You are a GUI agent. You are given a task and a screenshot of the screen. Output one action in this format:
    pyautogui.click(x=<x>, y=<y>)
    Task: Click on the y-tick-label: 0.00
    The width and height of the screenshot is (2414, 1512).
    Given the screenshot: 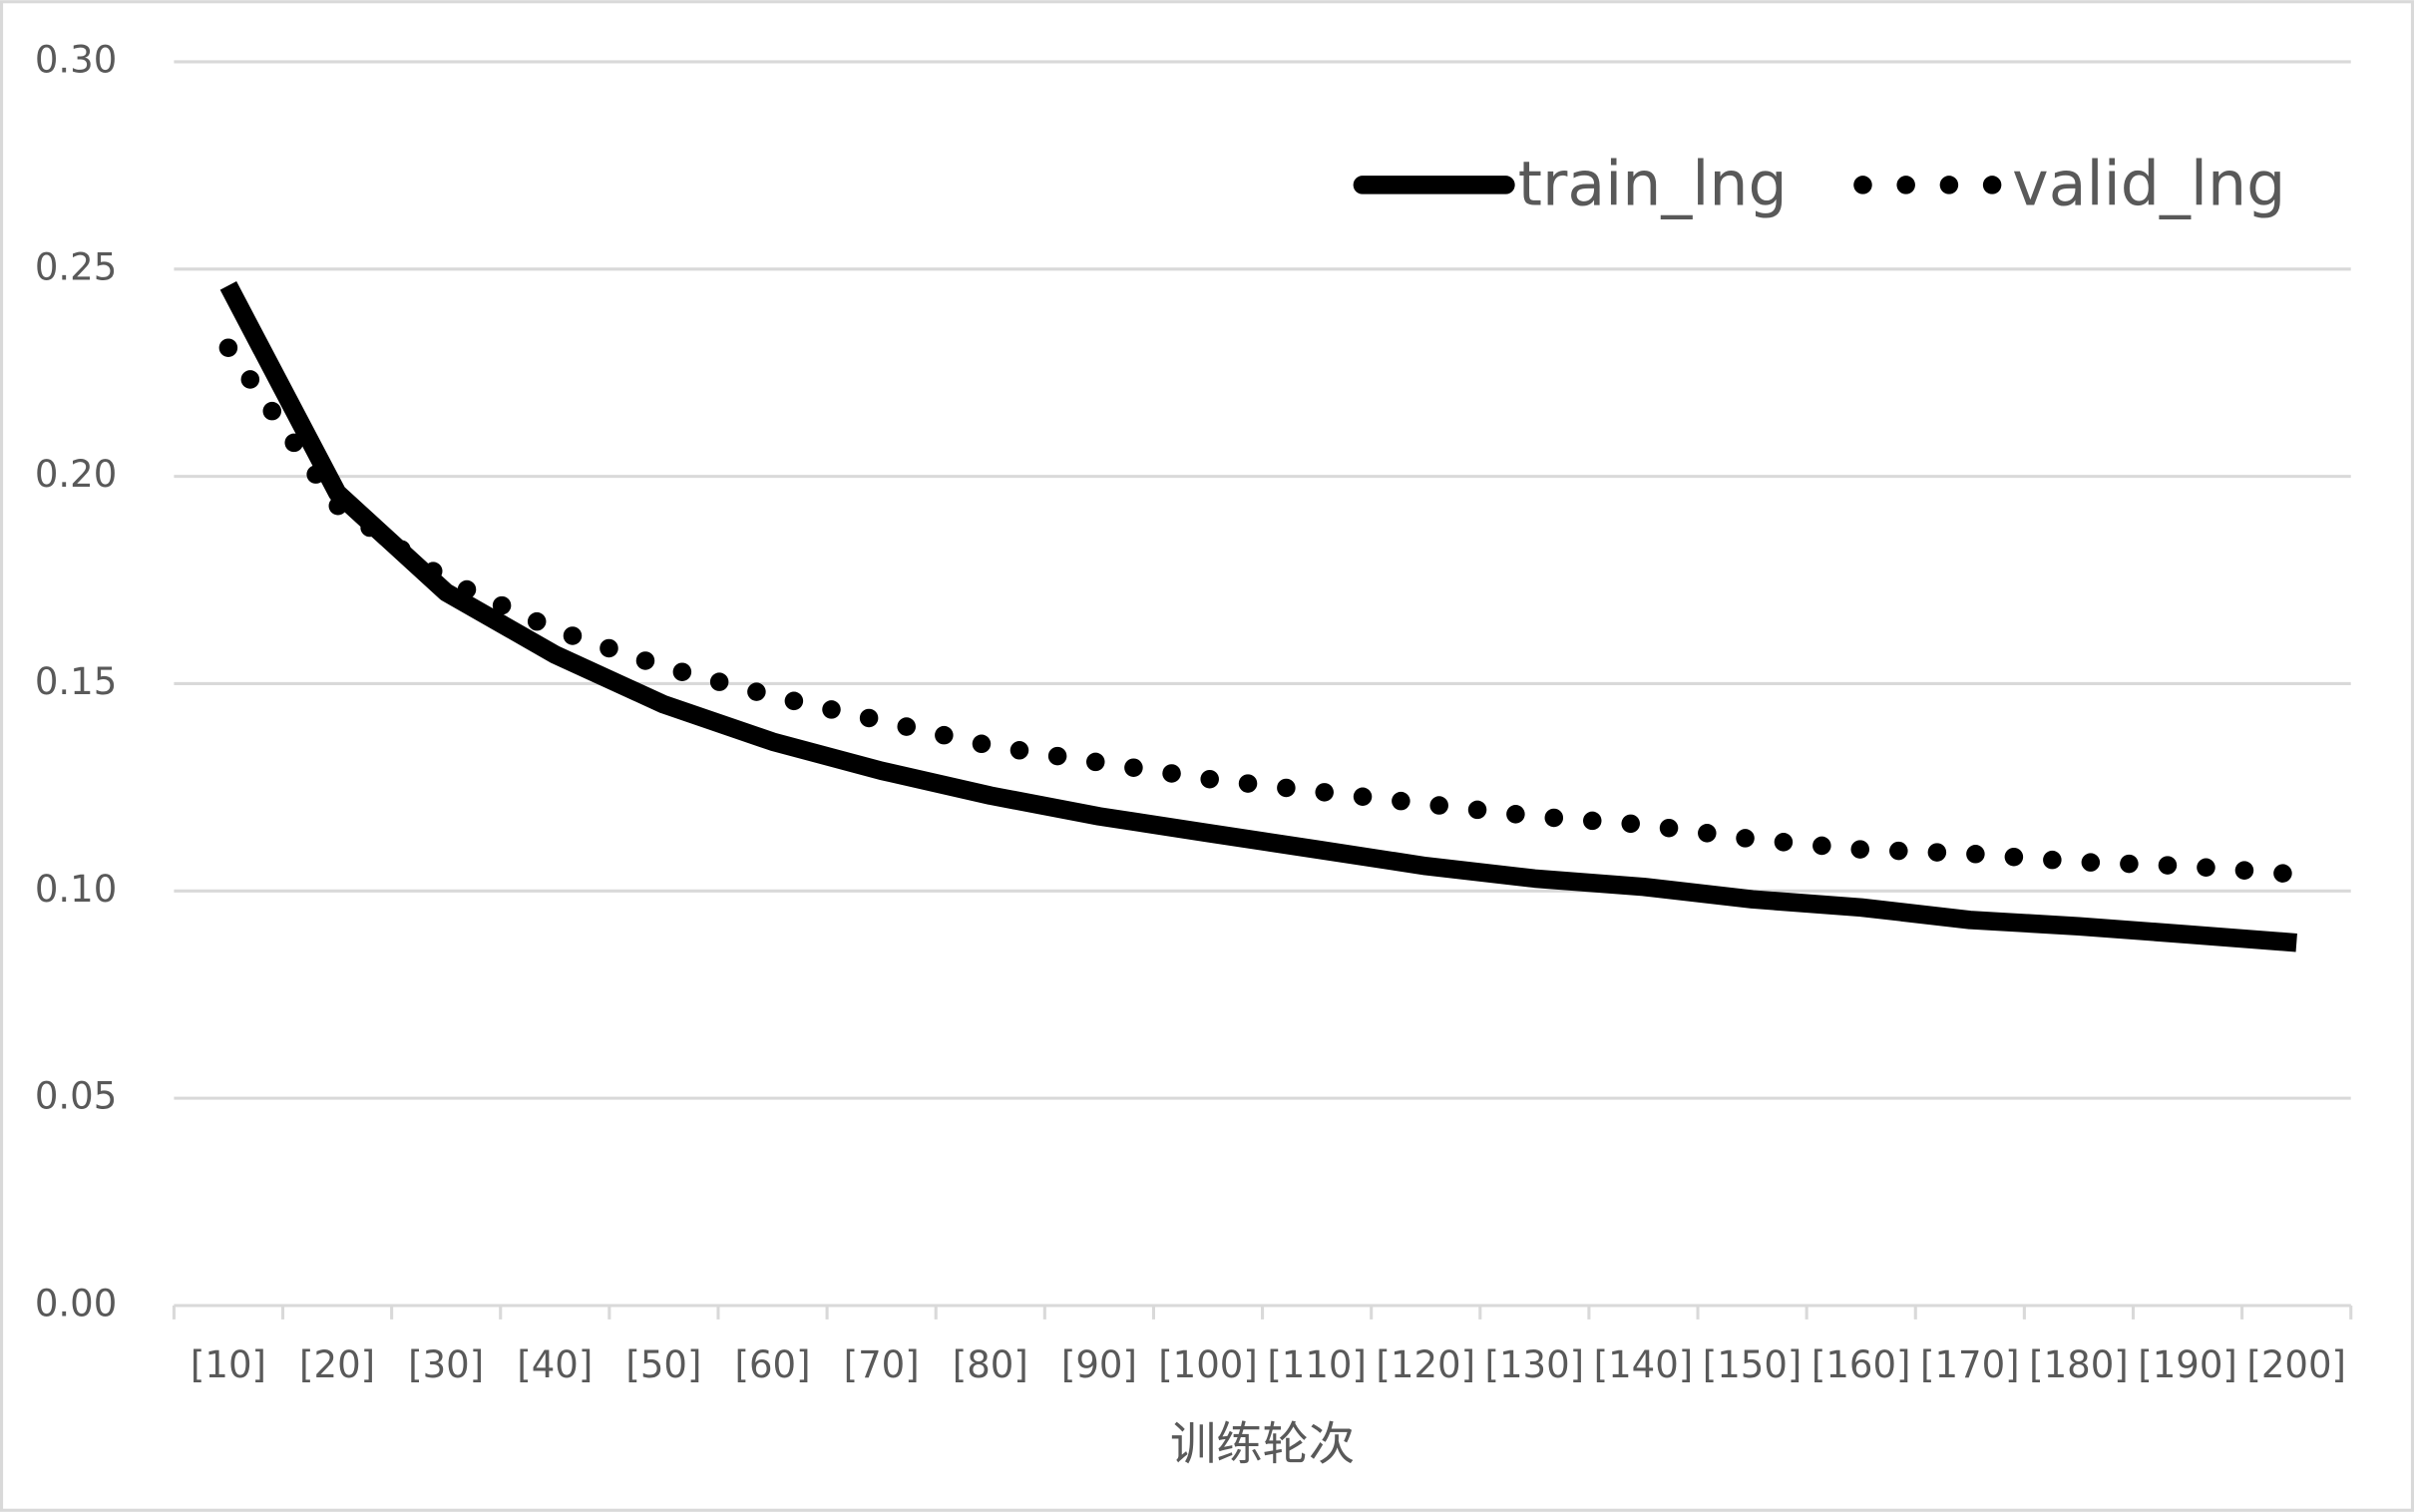 What is the action you would take?
    pyautogui.click(x=76, y=1303)
    